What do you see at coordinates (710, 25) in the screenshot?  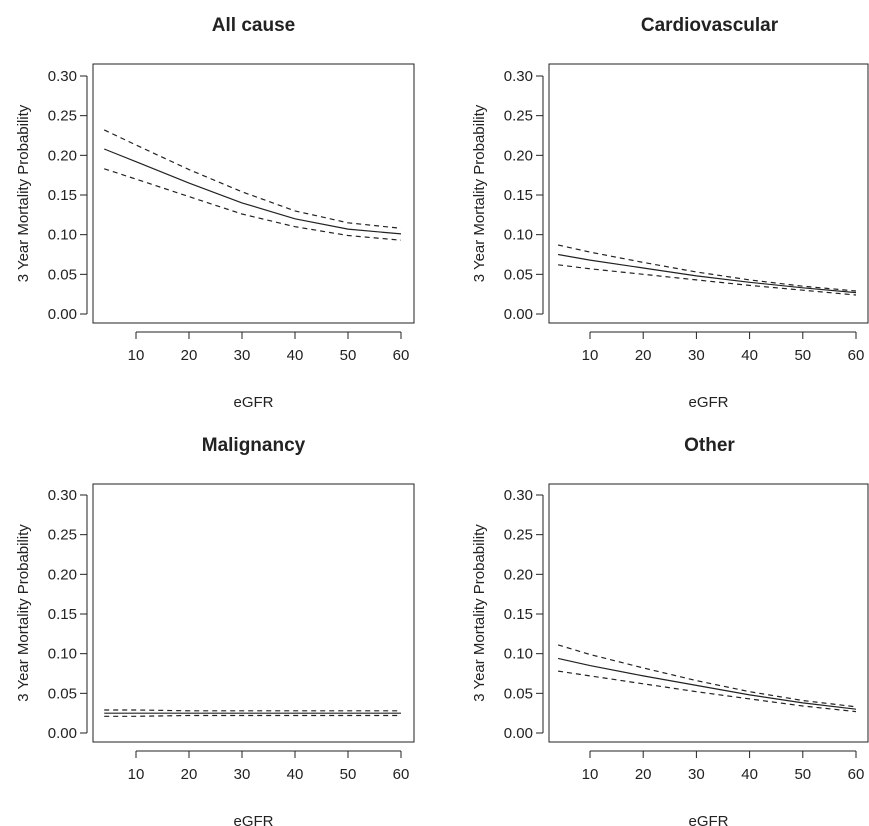 I see `panel-title: Cardiovascular` at bounding box center [710, 25].